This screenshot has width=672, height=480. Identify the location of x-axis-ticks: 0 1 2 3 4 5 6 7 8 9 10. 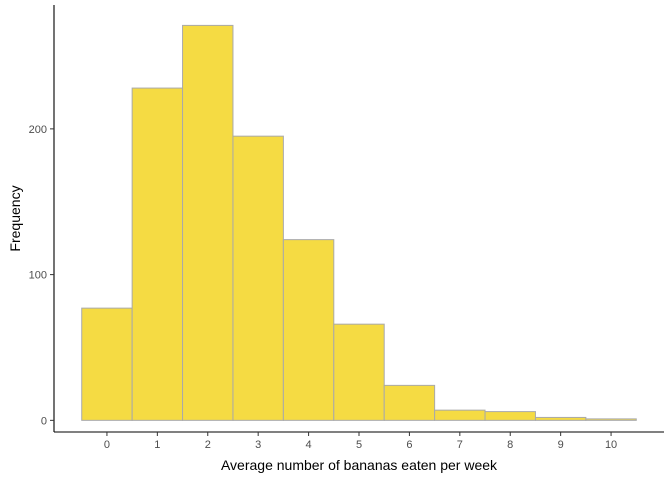
(360, 441).